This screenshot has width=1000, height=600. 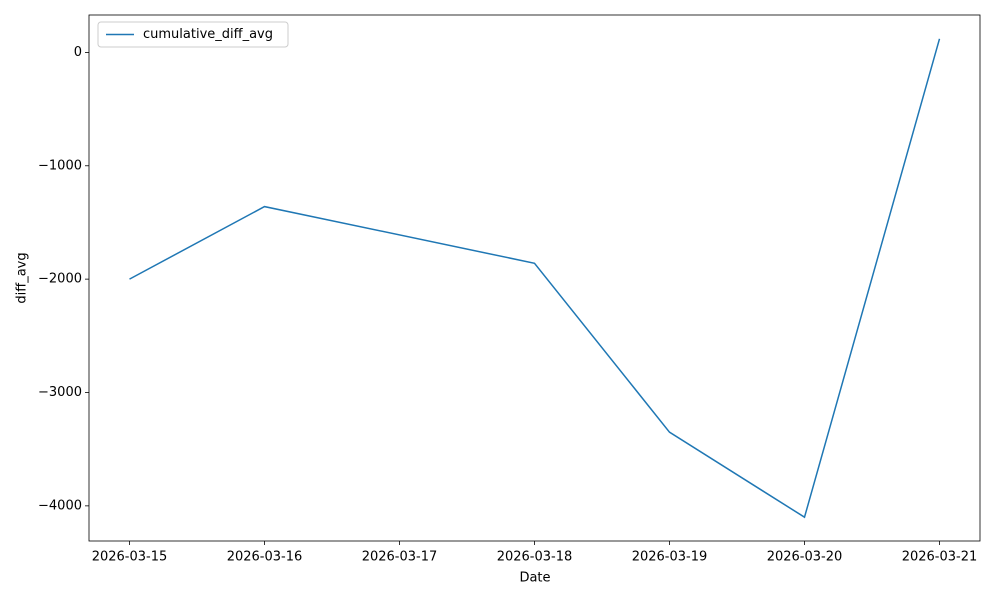 I want to click on y-tick-label: −1000, so click(x=60, y=165).